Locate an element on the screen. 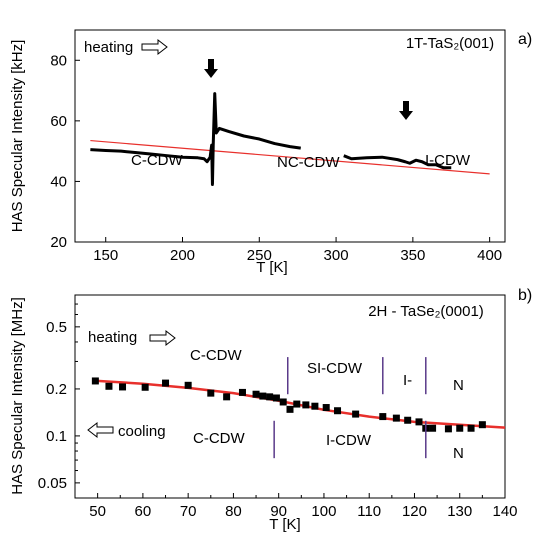 The width and height of the screenshot is (544, 555). panel-b-xlabel: T [K] is located at coordinates (284, 524).